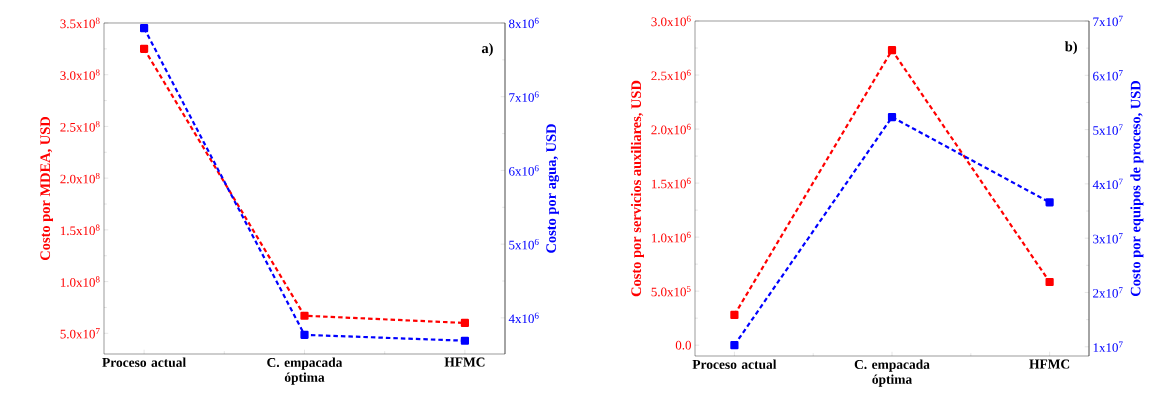 Image resolution: width=1156 pixels, height=407 pixels. I want to click on y-tick-label: 2.5x10$^{6}$, so click(671, 75).